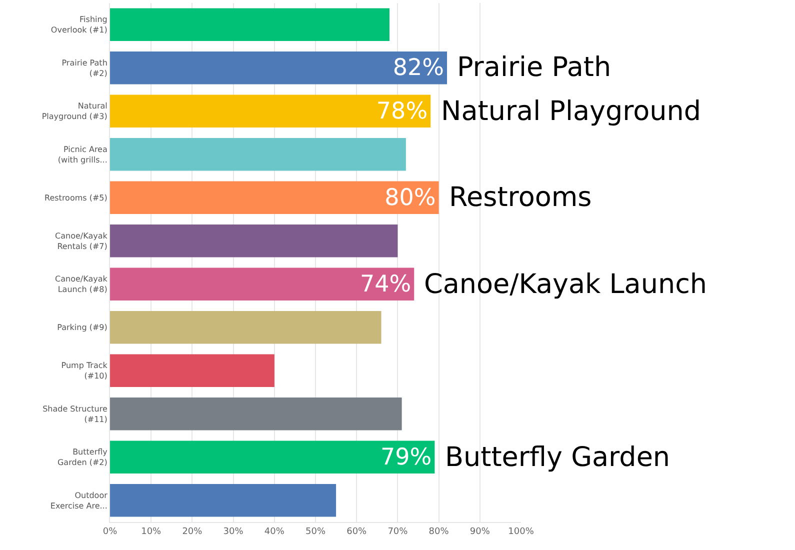 The height and width of the screenshot is (550, 795). Describe the element at coordinates (315, 531) in the screenshot. I see `x-tick-label: 50%` at that location.